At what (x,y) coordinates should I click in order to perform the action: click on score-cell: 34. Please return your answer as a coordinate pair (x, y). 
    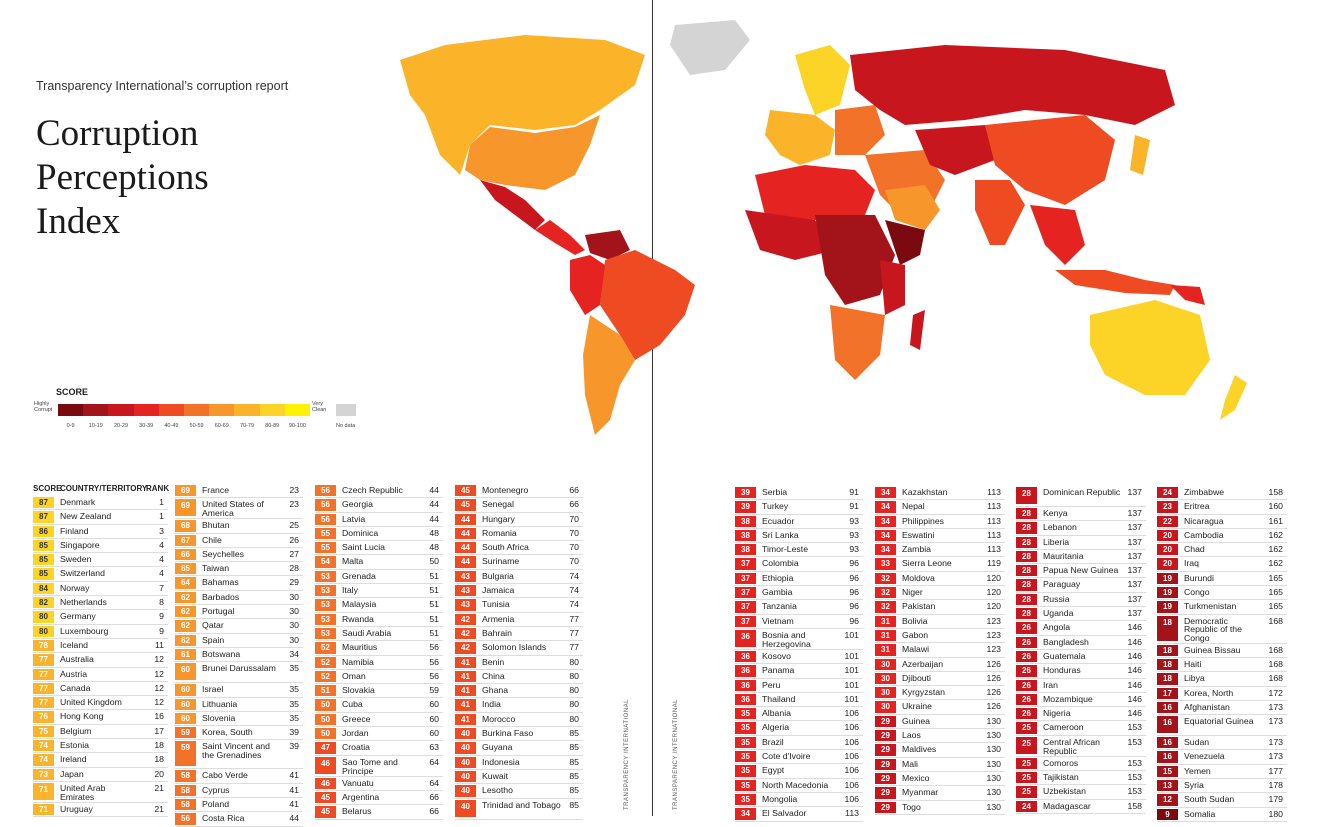
    Looking at the image, I should click on (885, 521).